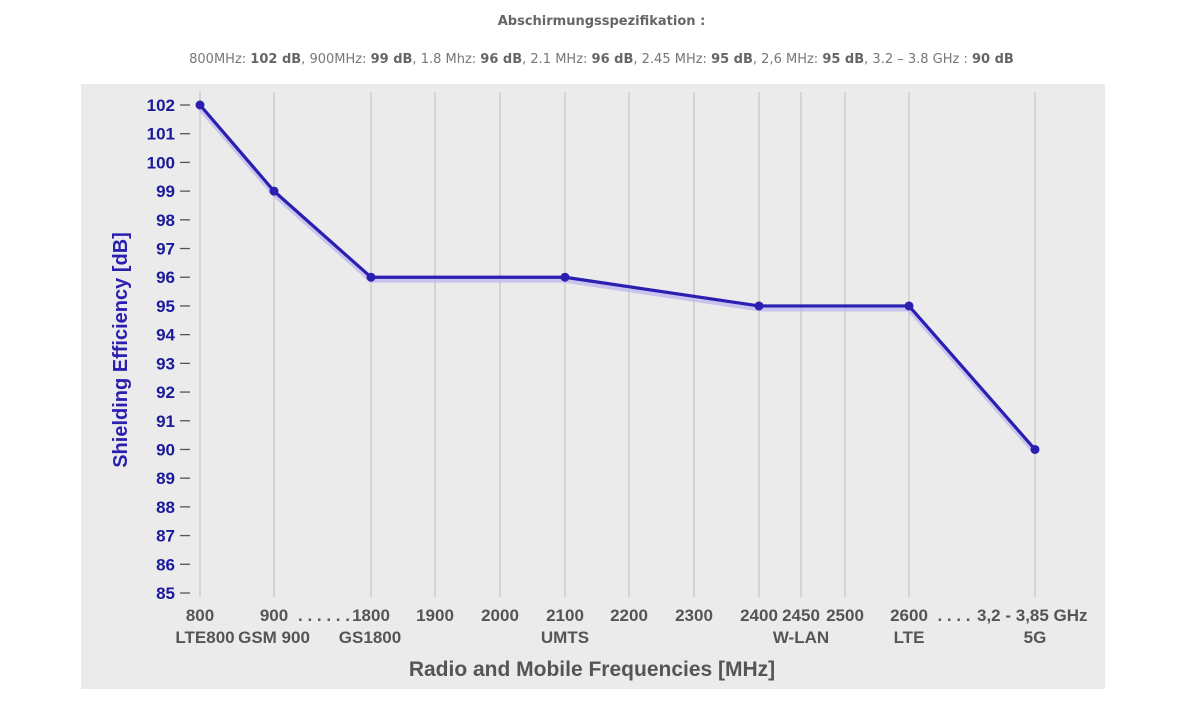 Image resolution: width=1203 pixels, height=721 pixels. What do you see at coordinates (165, 536) in the screenshot?
I see `y-tick-label: 87` at bounding box center [165, 536].